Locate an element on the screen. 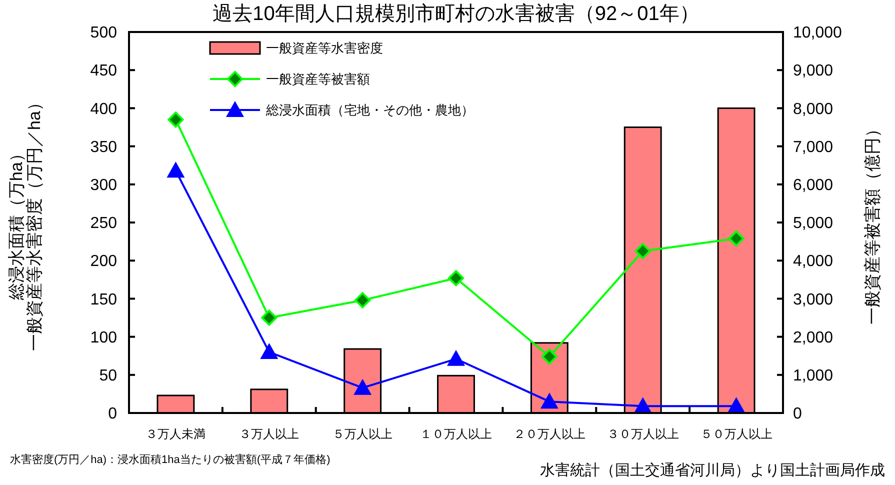 The image size is (895, 485). y2-tick-label: 10,000 is located at coordinates (817, 33).